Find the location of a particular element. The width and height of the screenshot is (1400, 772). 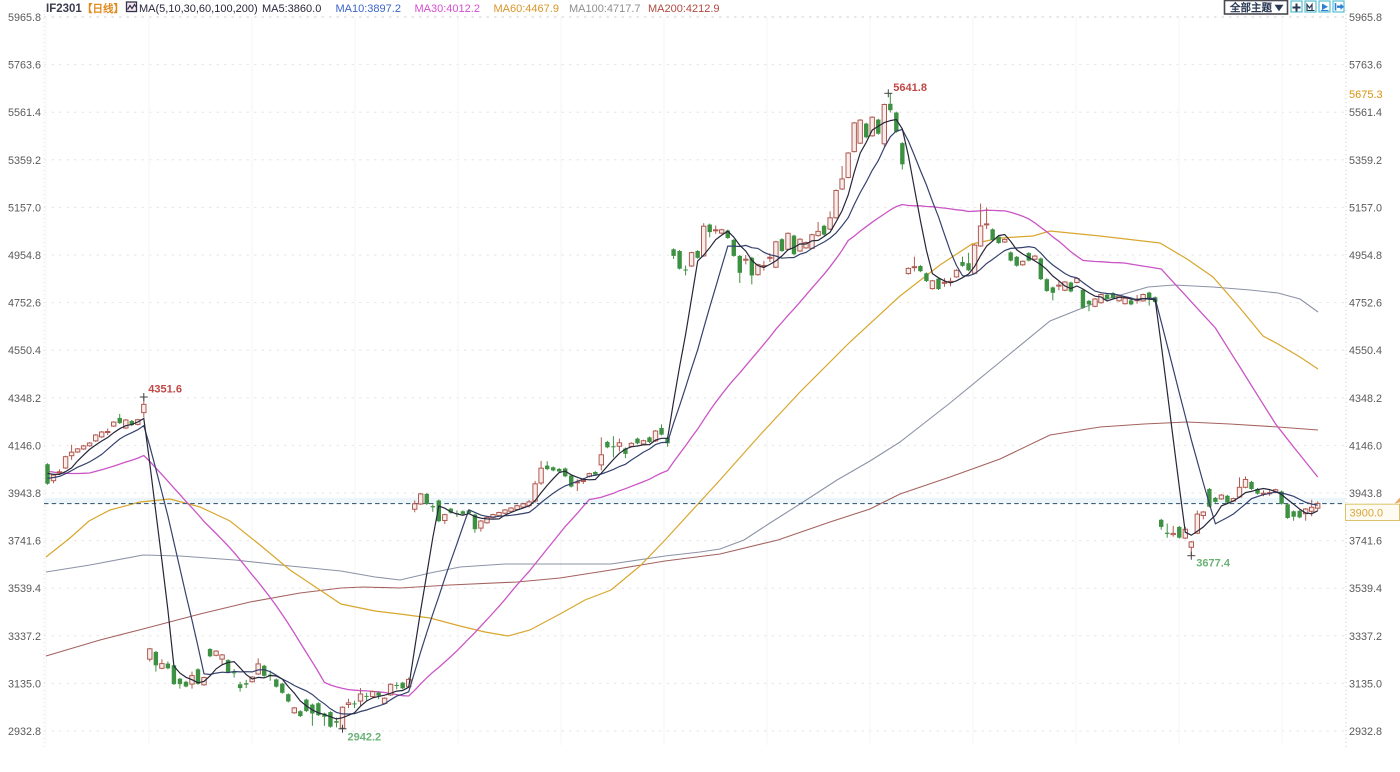

svg-text: 全部主题 is located at coordinates (1250, 7).